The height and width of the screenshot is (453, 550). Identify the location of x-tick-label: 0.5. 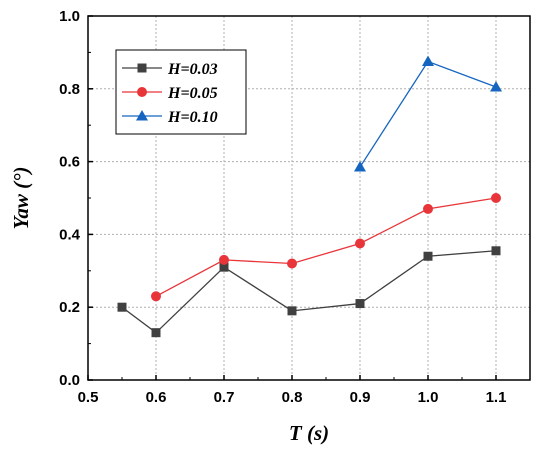
(88, 397).